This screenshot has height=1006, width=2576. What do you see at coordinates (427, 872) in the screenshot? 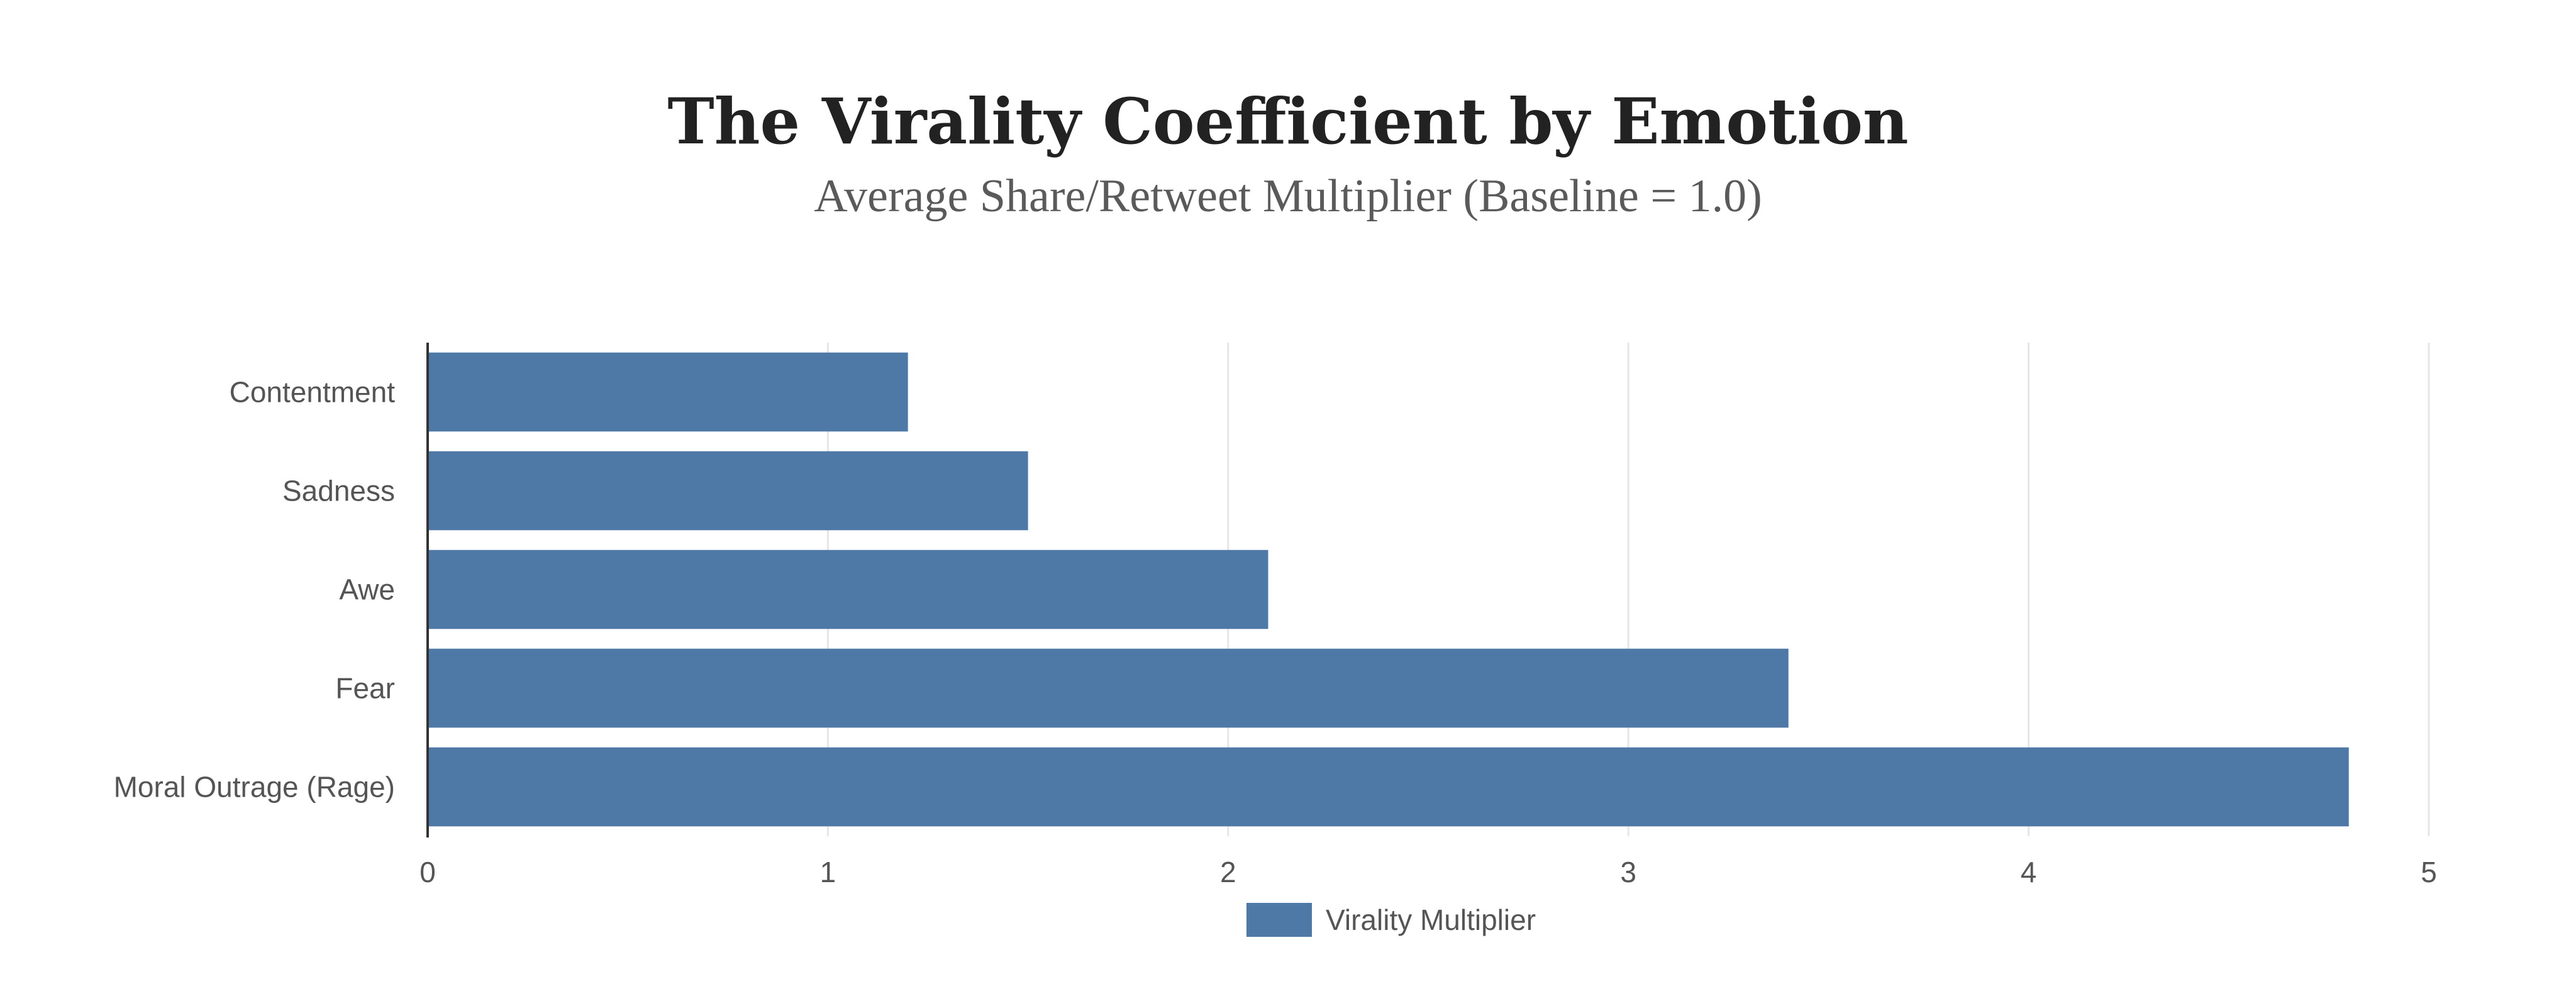
I see `x-tick-label: 0` at bounding box center [427, 872].